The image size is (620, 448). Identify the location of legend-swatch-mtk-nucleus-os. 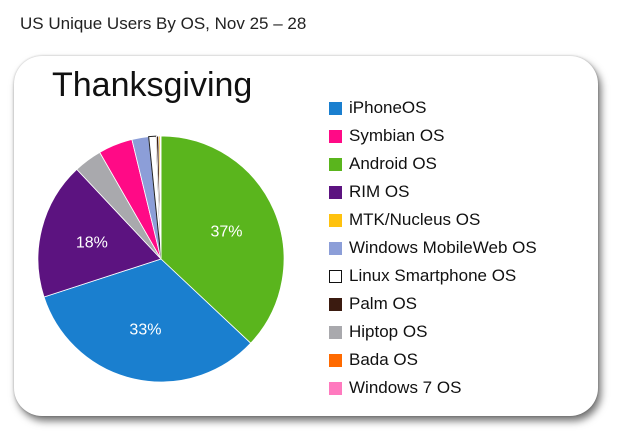
(335, 220).